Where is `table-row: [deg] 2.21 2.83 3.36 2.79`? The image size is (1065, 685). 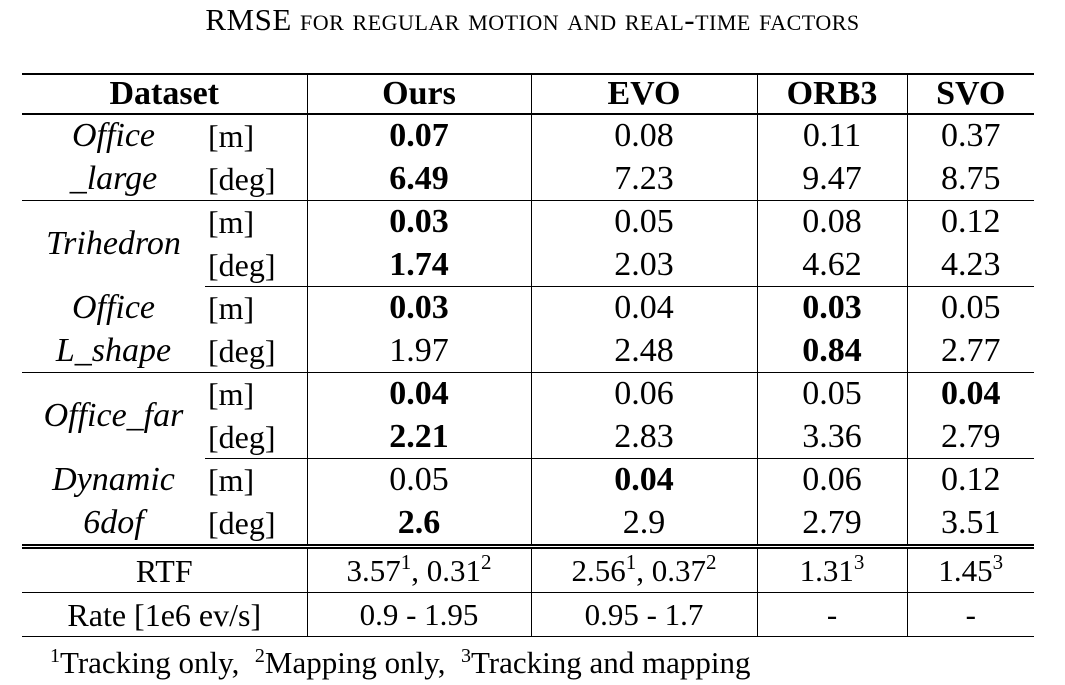 table-row: [deg] 2.21 2.83 3.36 2.79 is located at coordinates (528, 437).